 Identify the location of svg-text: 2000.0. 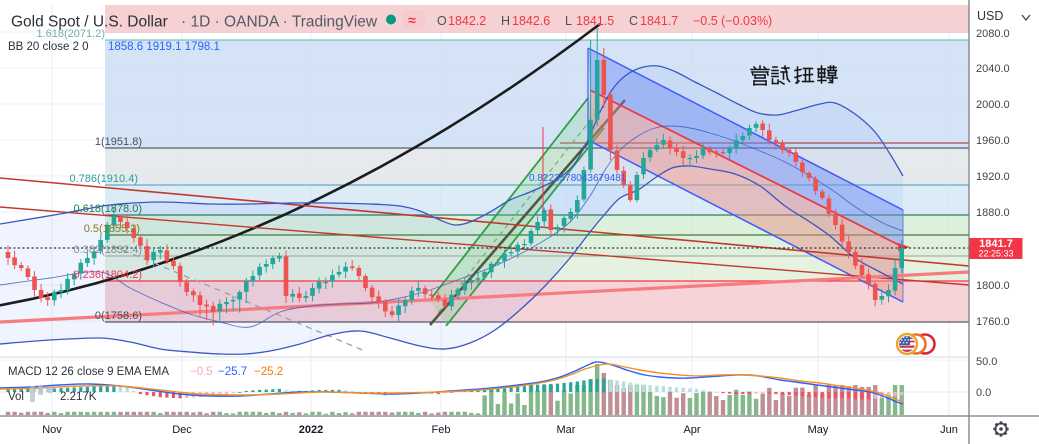
(993, 105).